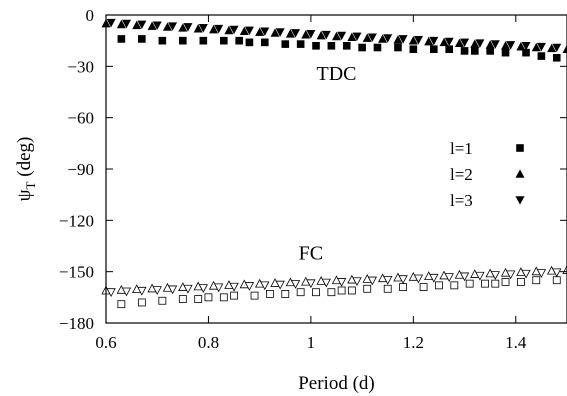 The width and height of the screenshot is (567, 396). I want to click on legend: l=1 l=2 l=3, so click(487, 174).